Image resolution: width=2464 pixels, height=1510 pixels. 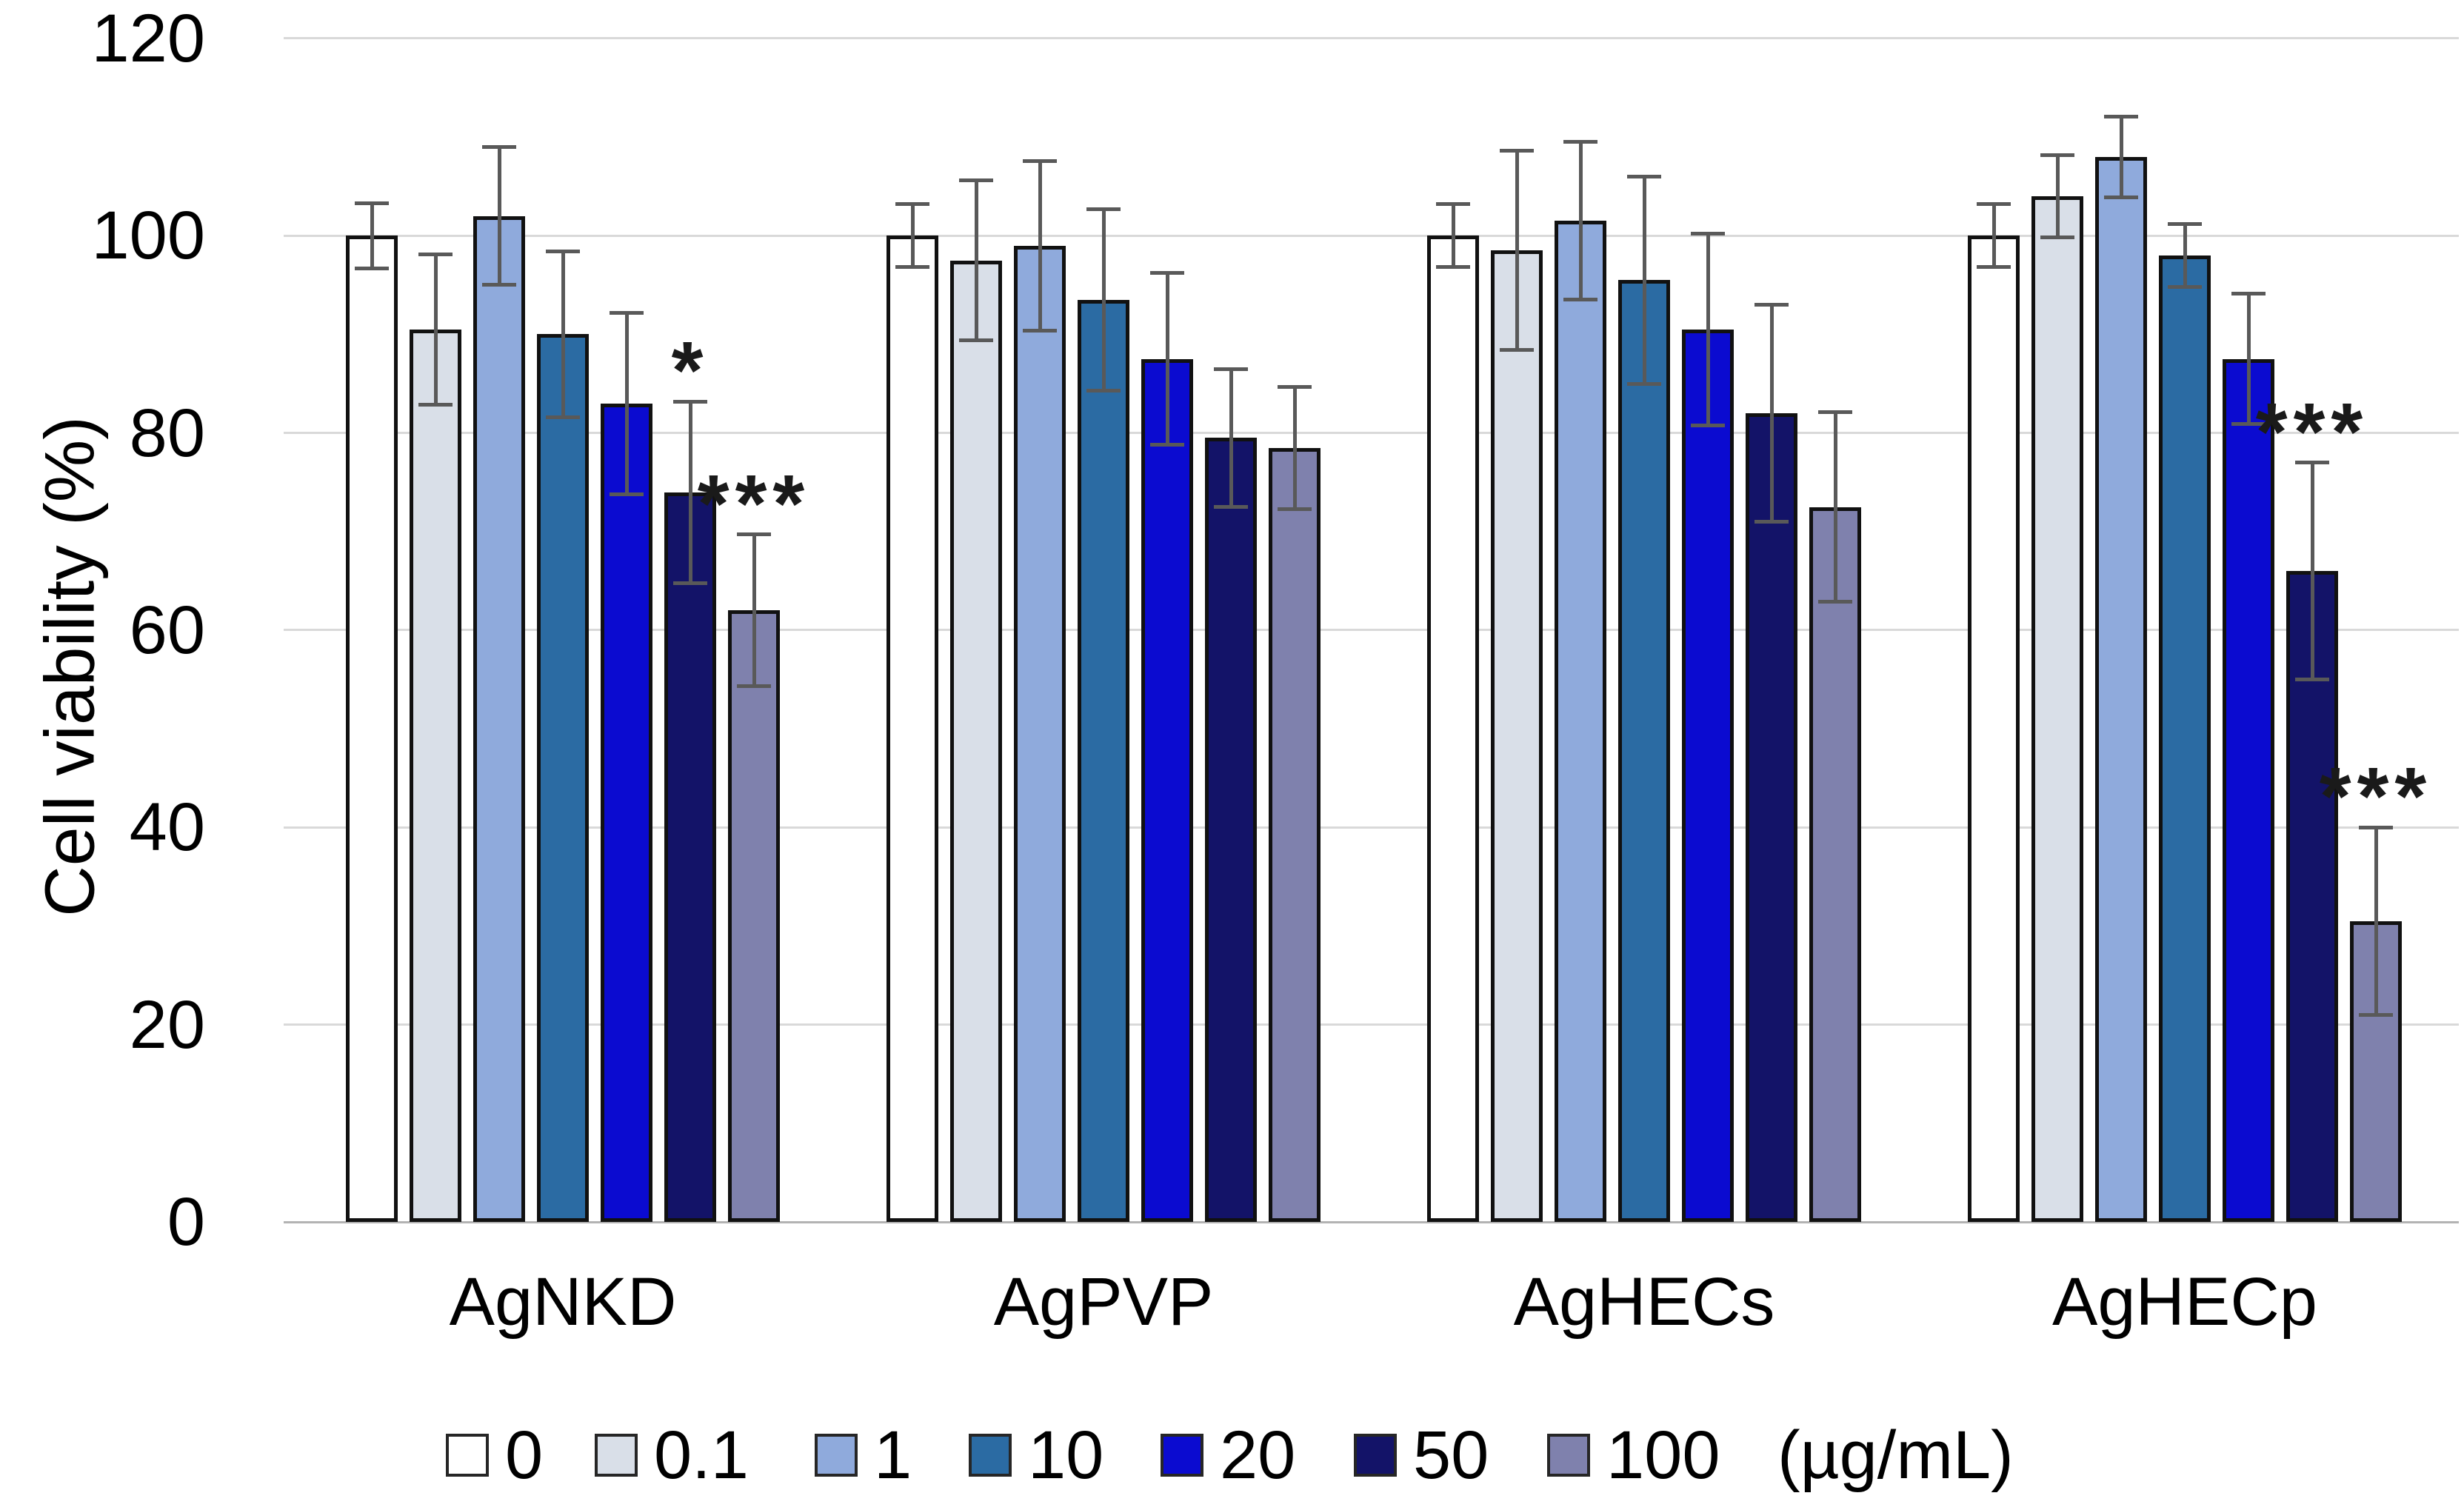 What do you see at coordinates (167, 827) in the screenshot?
I see `y-tick-label-40: 40` at bounding box center [167, 827].